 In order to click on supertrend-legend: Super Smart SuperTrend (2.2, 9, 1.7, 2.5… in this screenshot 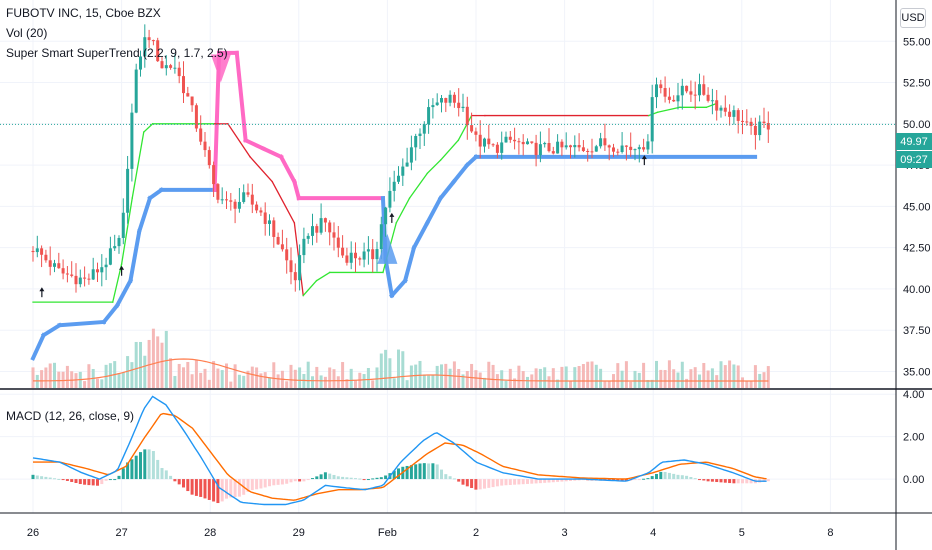, I will do `click(117, 53)`.